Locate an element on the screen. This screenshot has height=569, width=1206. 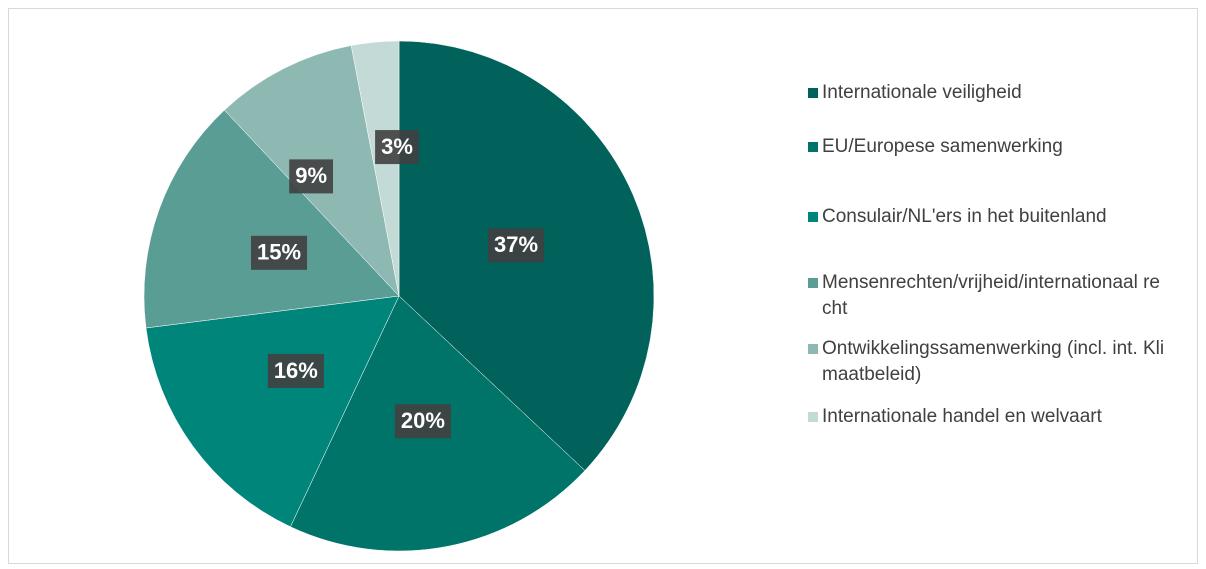
data-label-group: 3% is located at coordinates (397, 147).